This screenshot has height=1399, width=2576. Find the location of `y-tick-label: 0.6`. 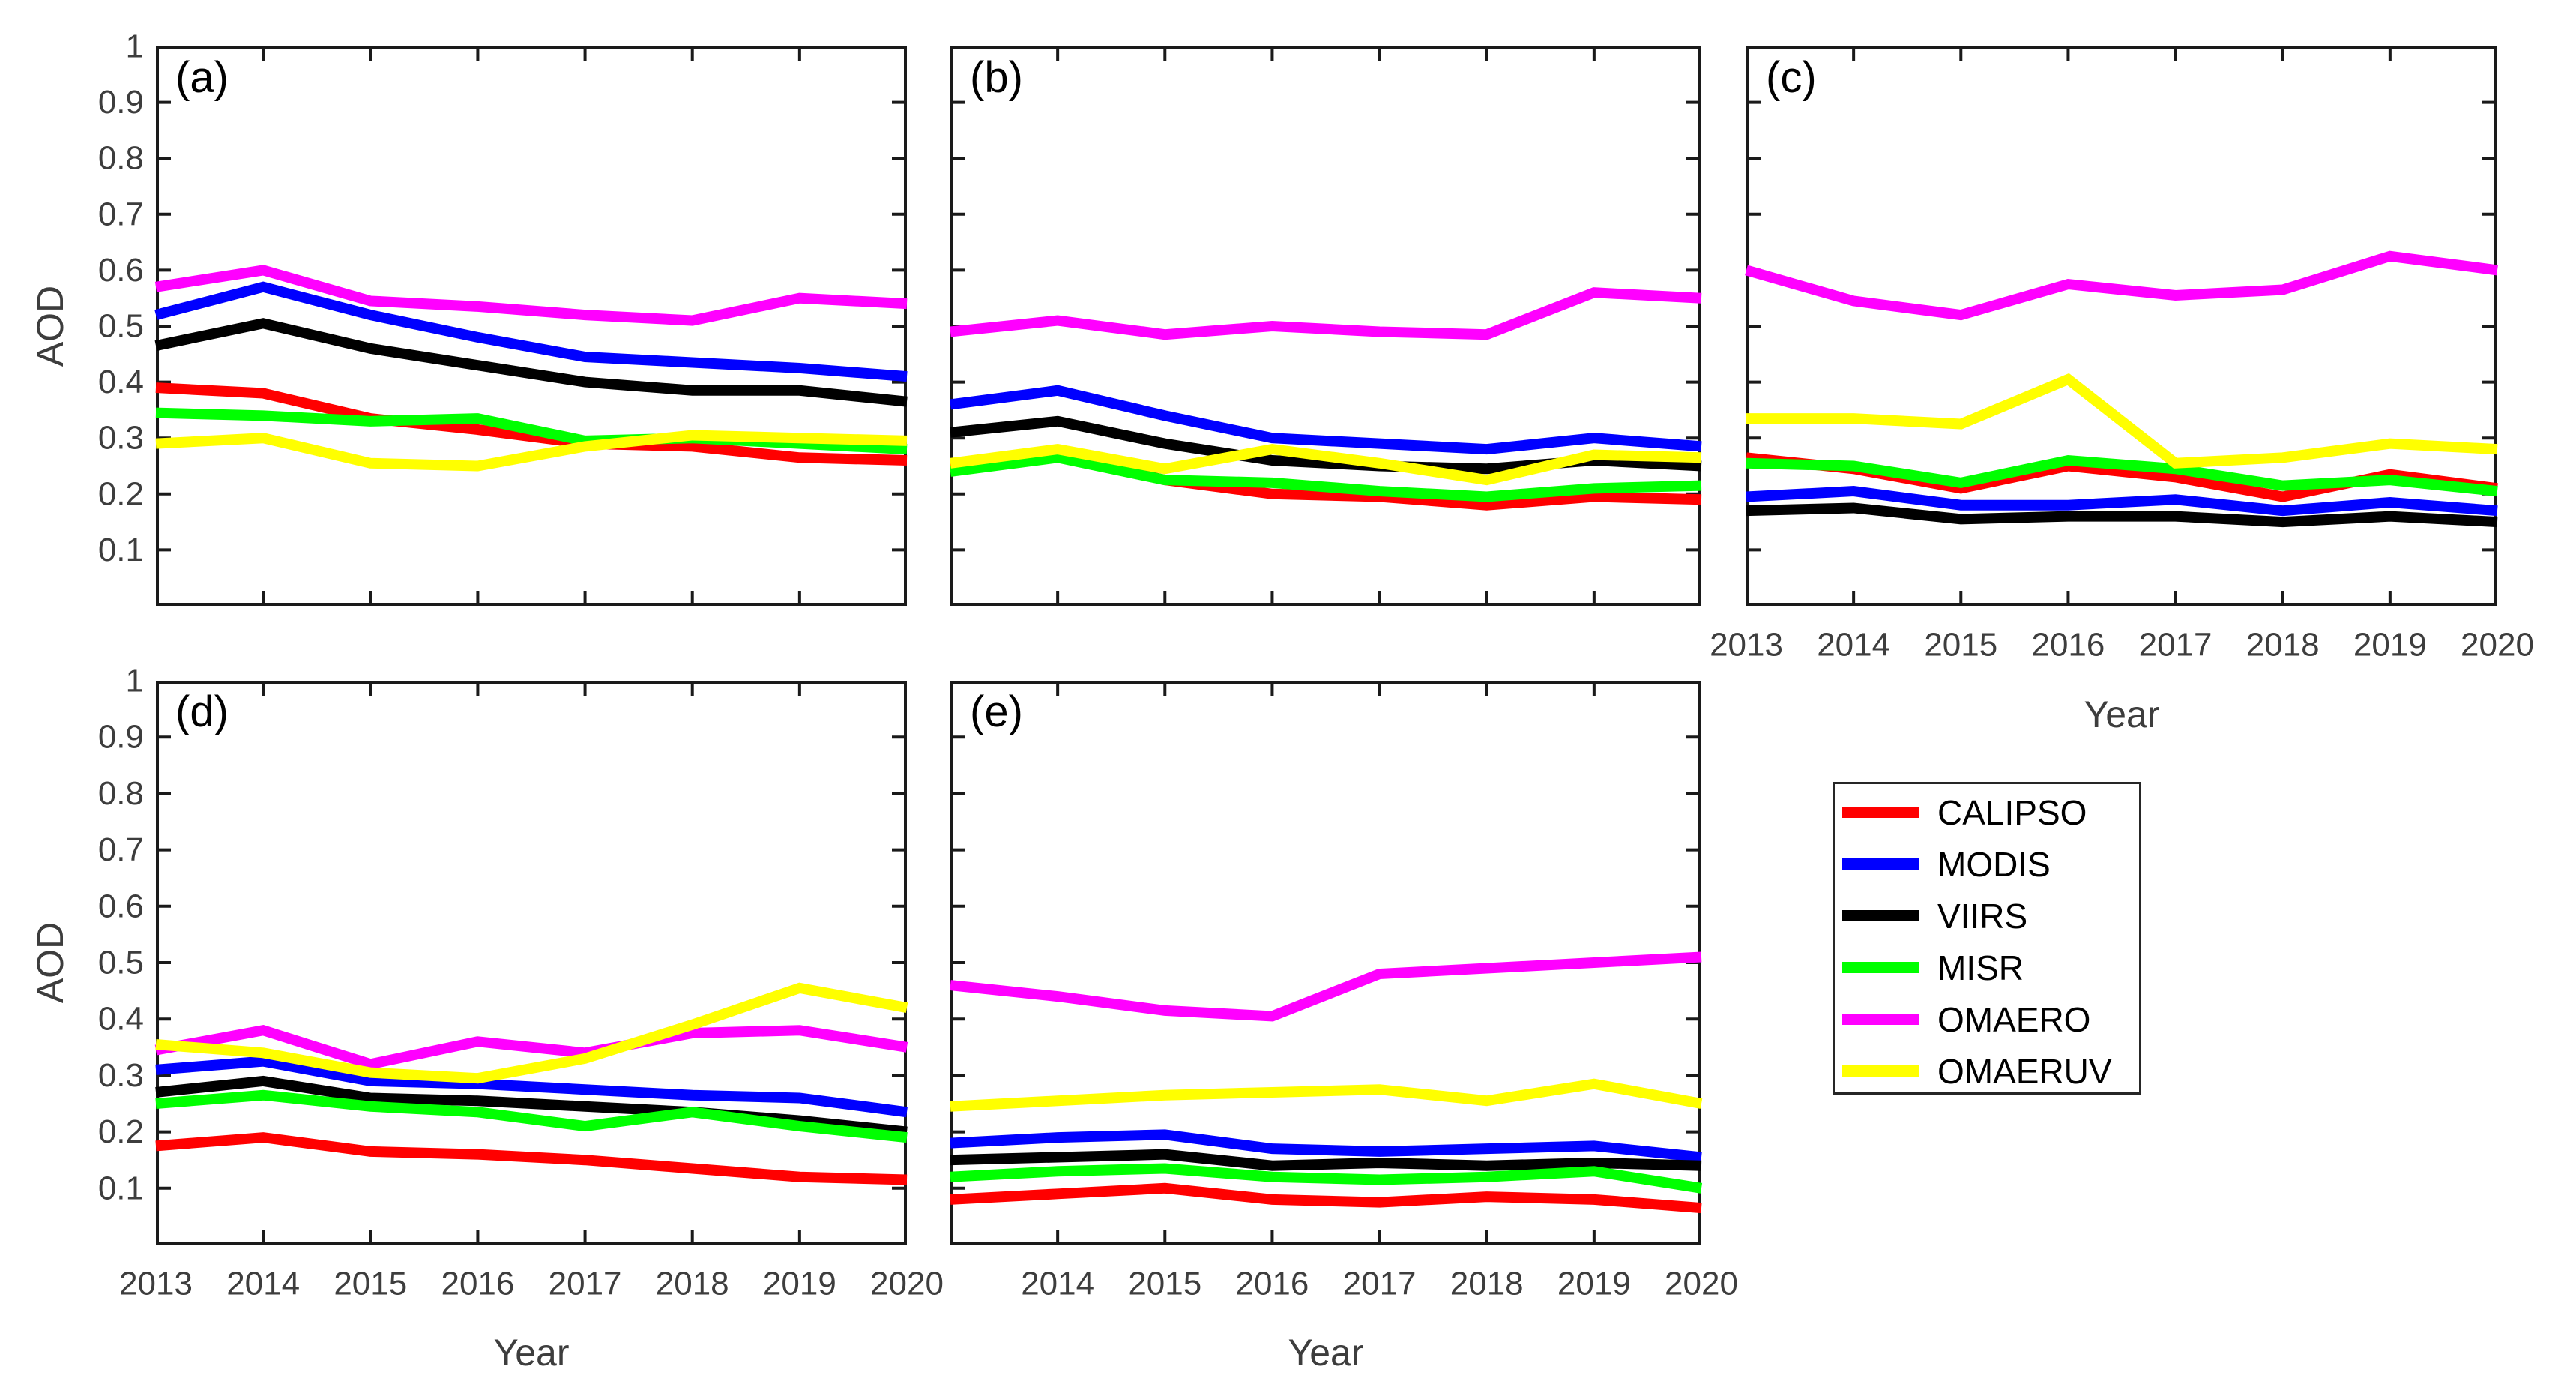

y-tick-label: 0.6 is located at coordinates (121, 270).